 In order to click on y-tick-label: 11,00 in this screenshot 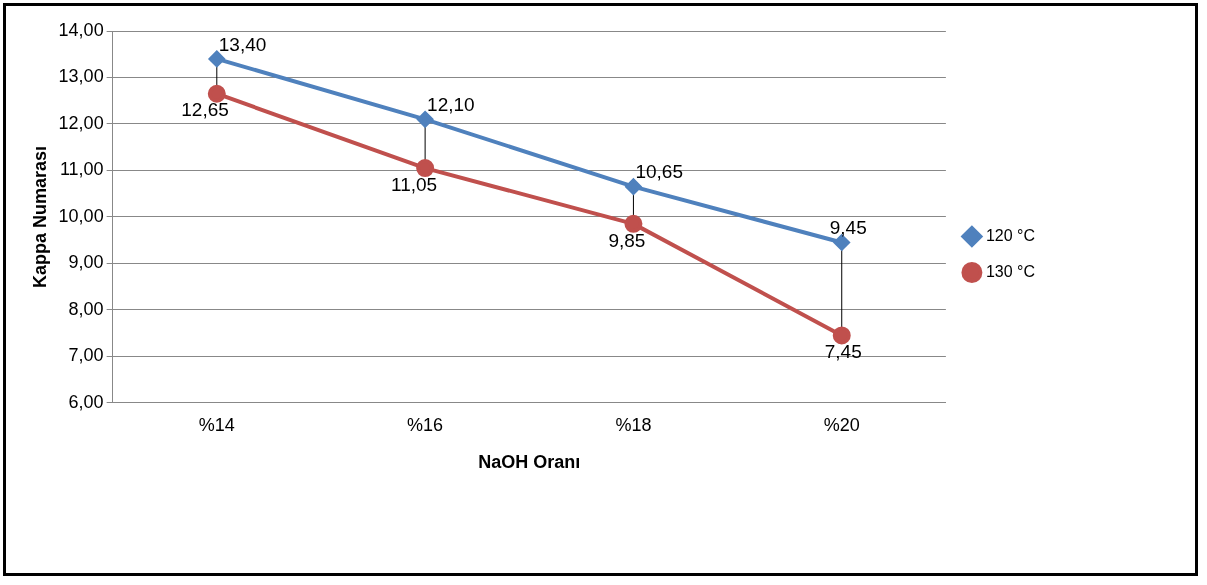, I will do `click(81, 169)`.